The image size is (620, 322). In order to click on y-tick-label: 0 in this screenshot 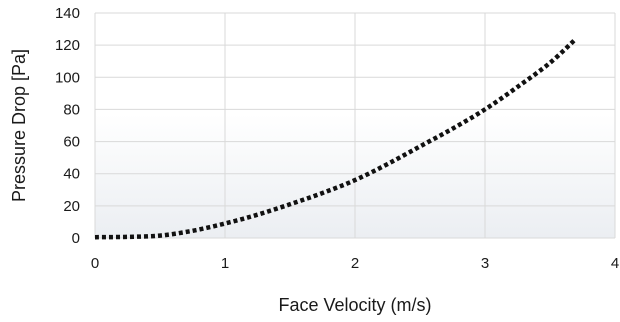, I will do `click(76, 238)`.